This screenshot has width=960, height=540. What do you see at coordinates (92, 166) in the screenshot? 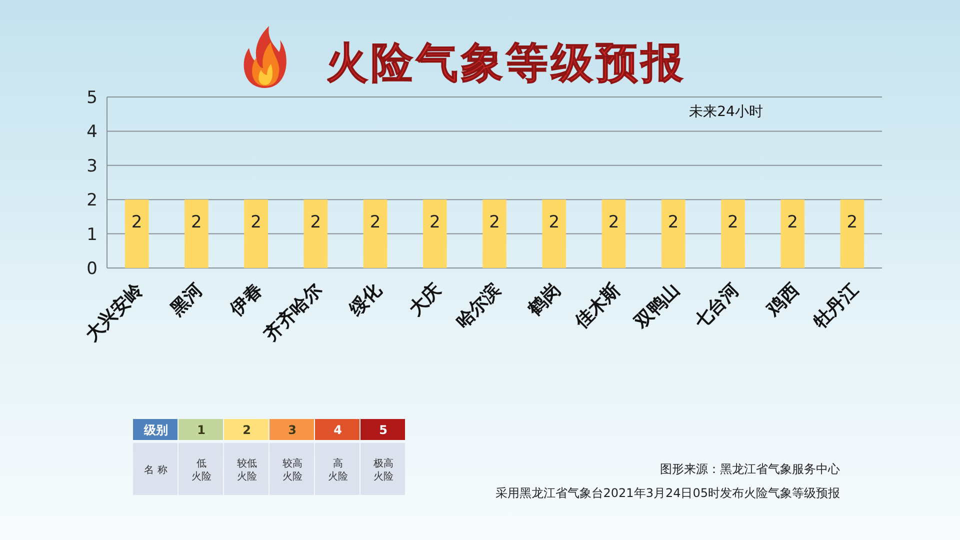
I see `y-tick-label: 3` at bounding box center [92, 166].